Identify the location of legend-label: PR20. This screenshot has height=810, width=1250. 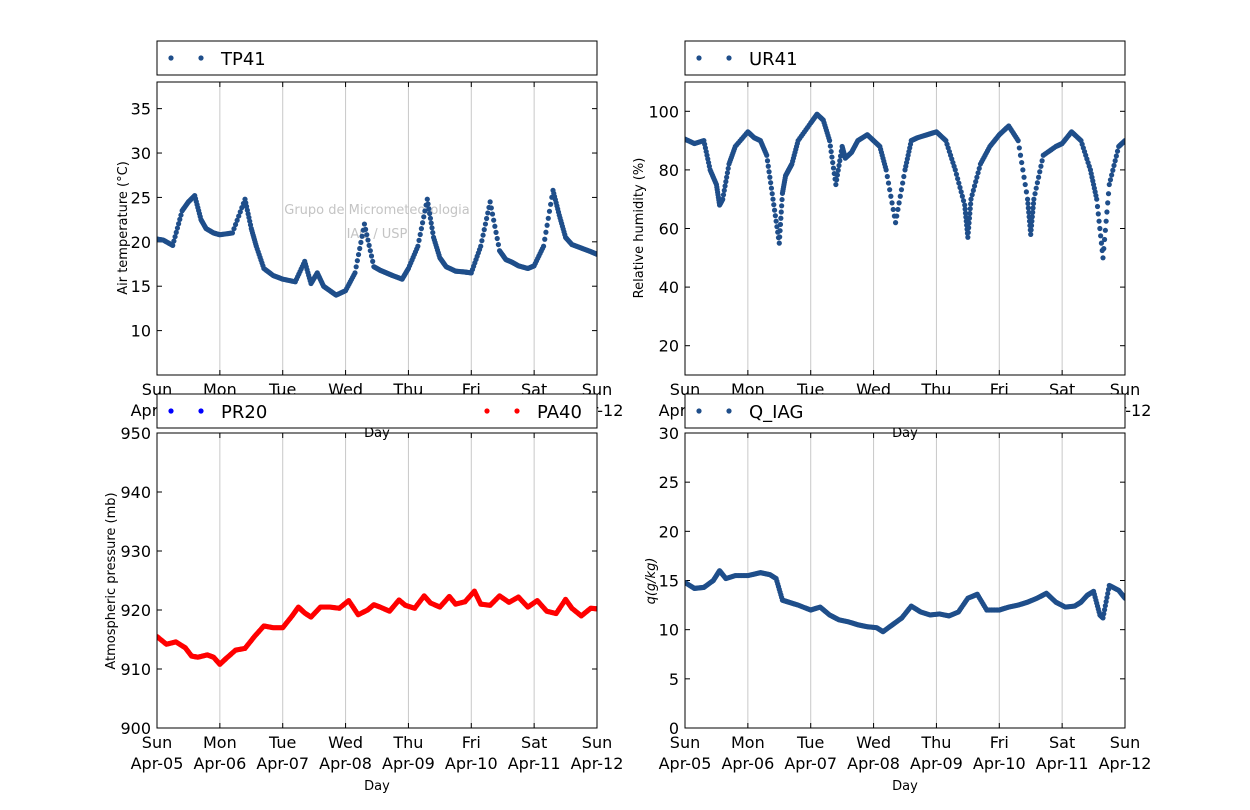
(244, 412).